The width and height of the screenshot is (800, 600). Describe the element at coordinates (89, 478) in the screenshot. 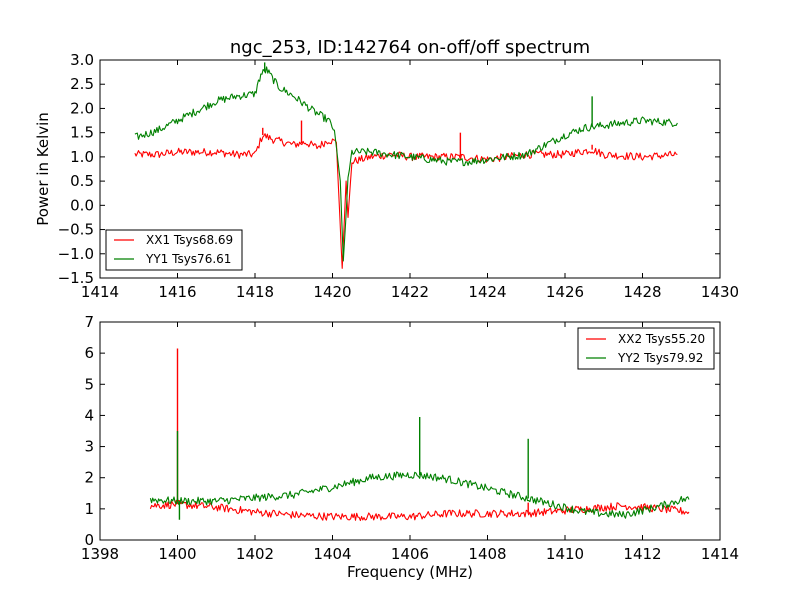

I see `y-tick-label: 2` at that location.